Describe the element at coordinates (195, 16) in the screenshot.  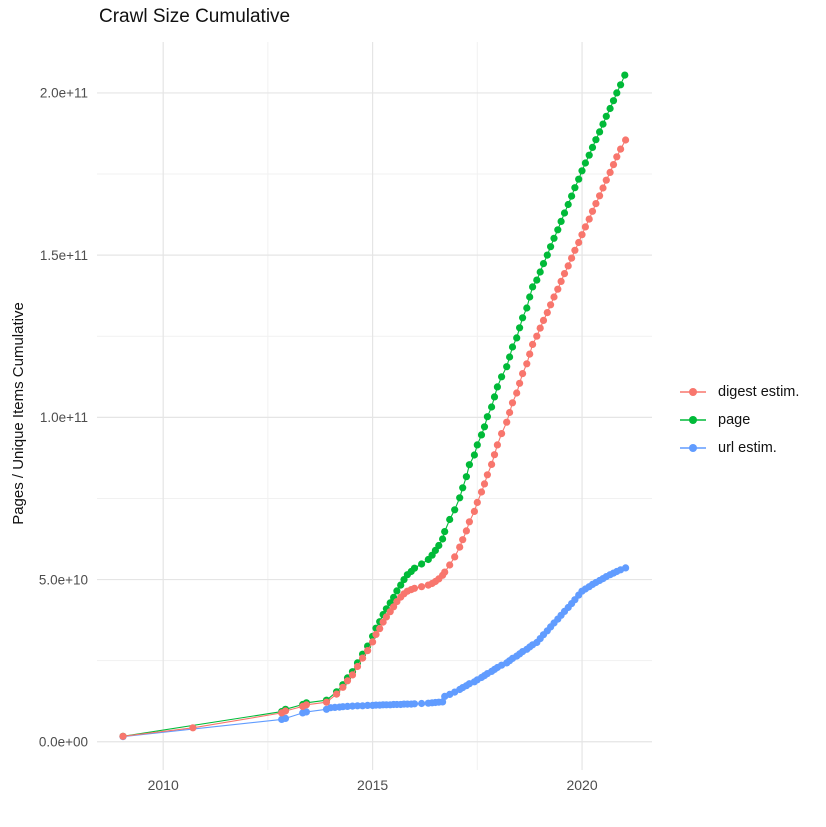
I see `chart-title: Crawl Size Cumulative` at that location.